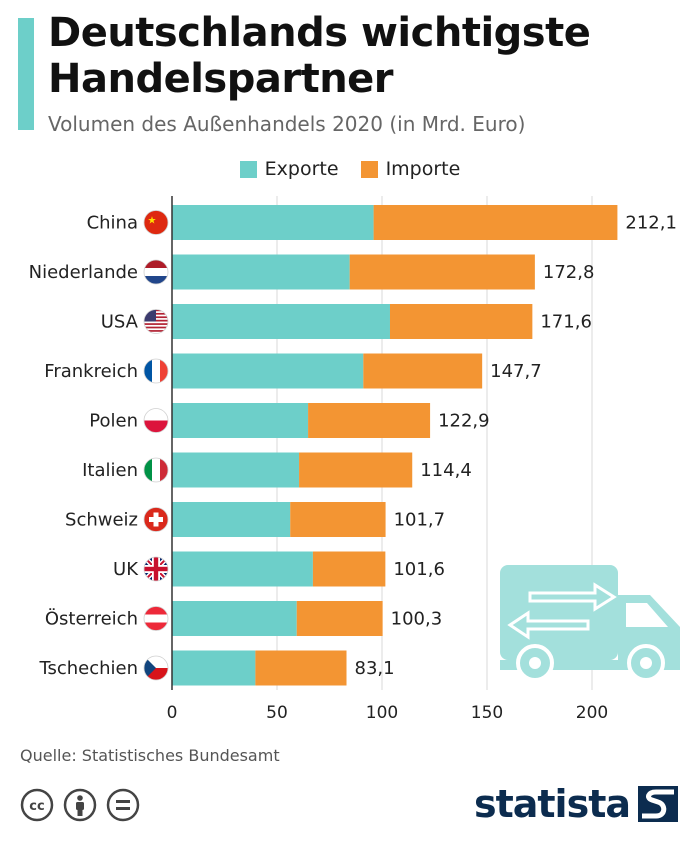 Image resolution: width=700 pixels, height=844 pixels. What do you see at coordinates (369, 169) in the screenshot?
I see `legend-swatch-imports` at bounding box center [369, 169].